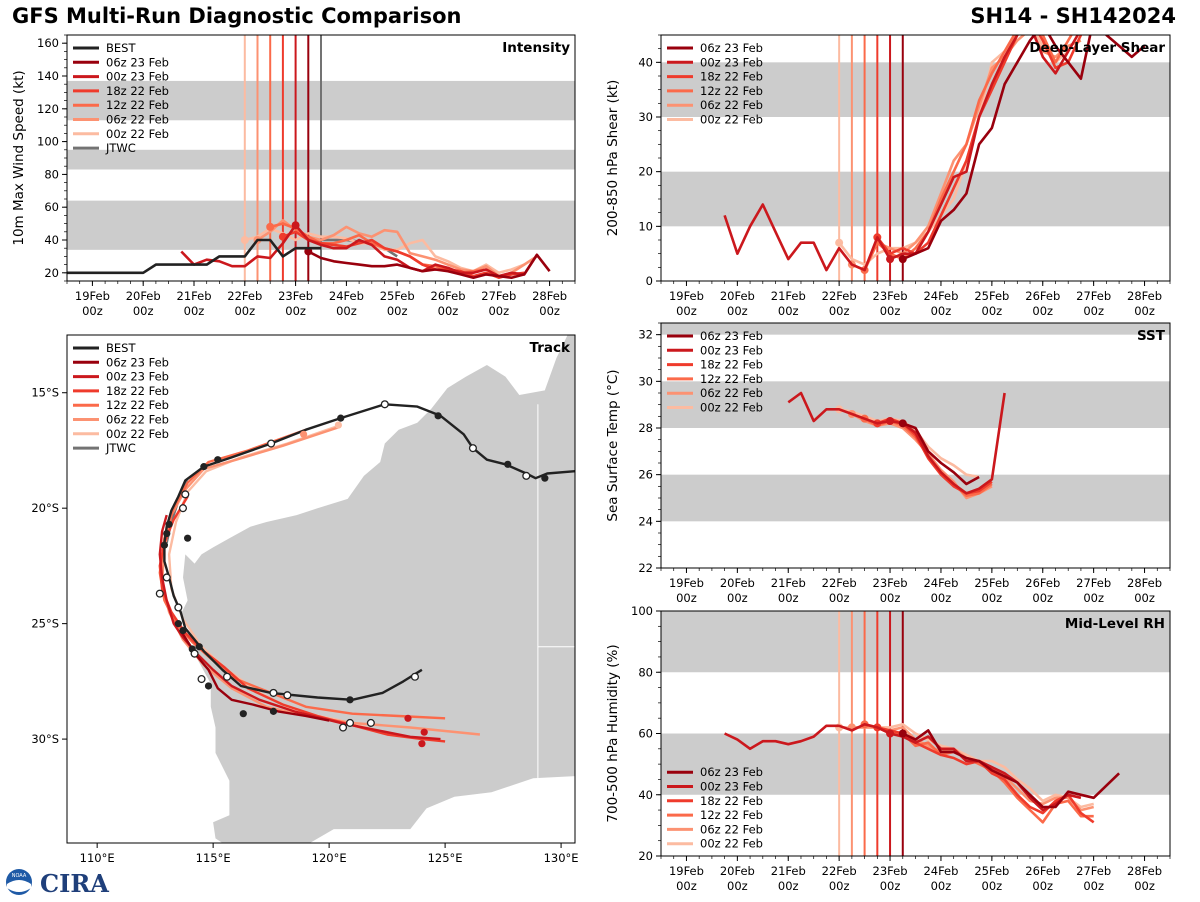  Describe the element at coordinates (686, 871) in the screenshot. I see `x-tick-label: 19Feb` at that location.